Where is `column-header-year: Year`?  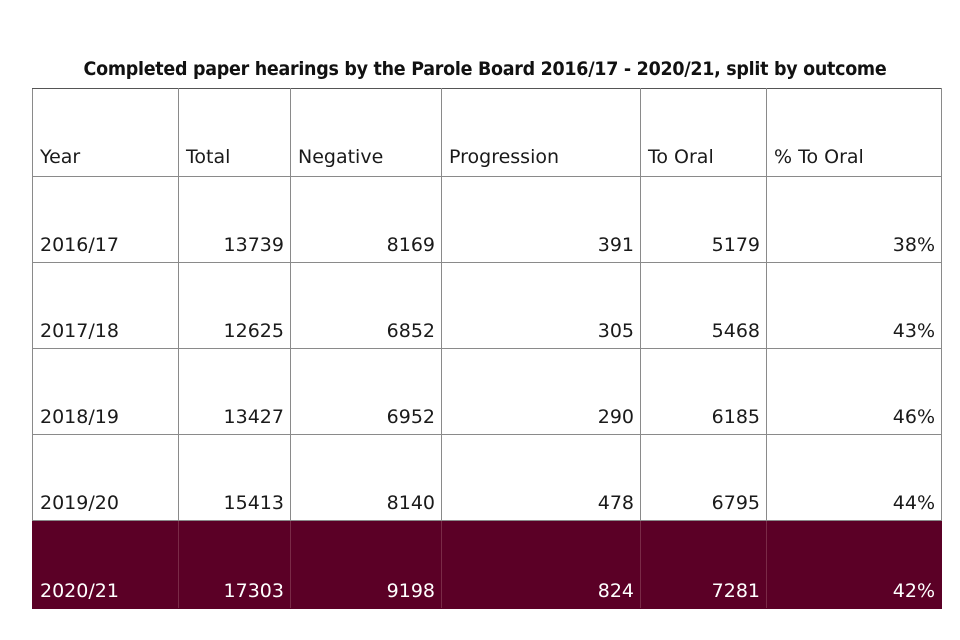 column-header-year: Year is located at coordinates (105, 132).